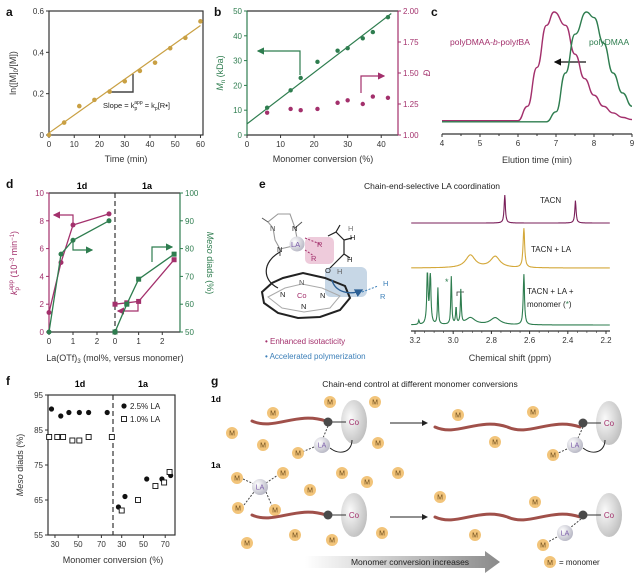 The width and height of the screenshot is (639, 578). Describe the element at coordinates (14, 73) in the screenshot. I see `y-axis-label: ln([M]0/[M])` at that location.